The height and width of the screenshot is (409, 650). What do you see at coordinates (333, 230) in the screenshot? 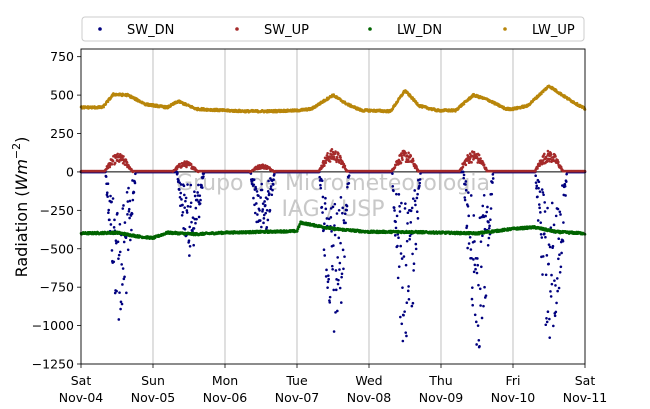
I see `series-lw-dn` at bounding box center [333, 230].